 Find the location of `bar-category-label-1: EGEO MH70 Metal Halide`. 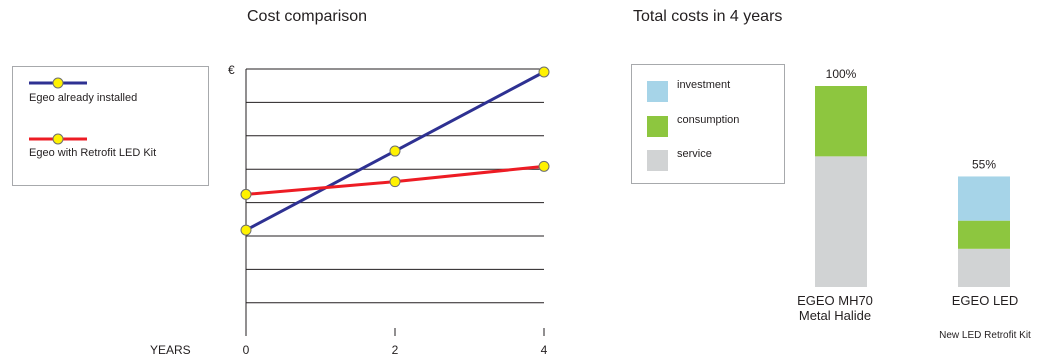

bar-category-label-1: EGEO MH70 Metal Halide is located at coordinates (835, 308).